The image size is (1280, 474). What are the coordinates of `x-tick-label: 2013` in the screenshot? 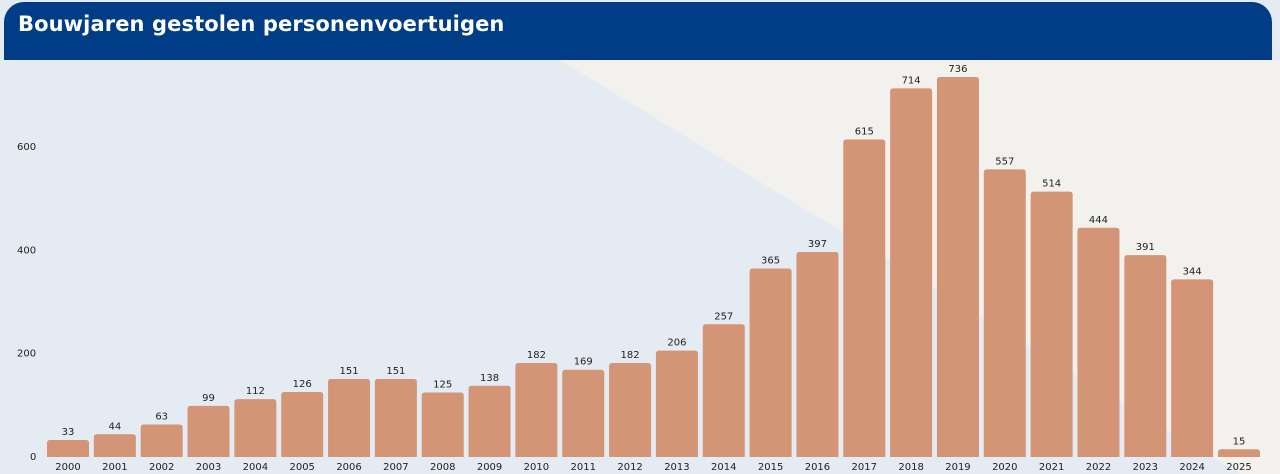 It's located at (676, 467).